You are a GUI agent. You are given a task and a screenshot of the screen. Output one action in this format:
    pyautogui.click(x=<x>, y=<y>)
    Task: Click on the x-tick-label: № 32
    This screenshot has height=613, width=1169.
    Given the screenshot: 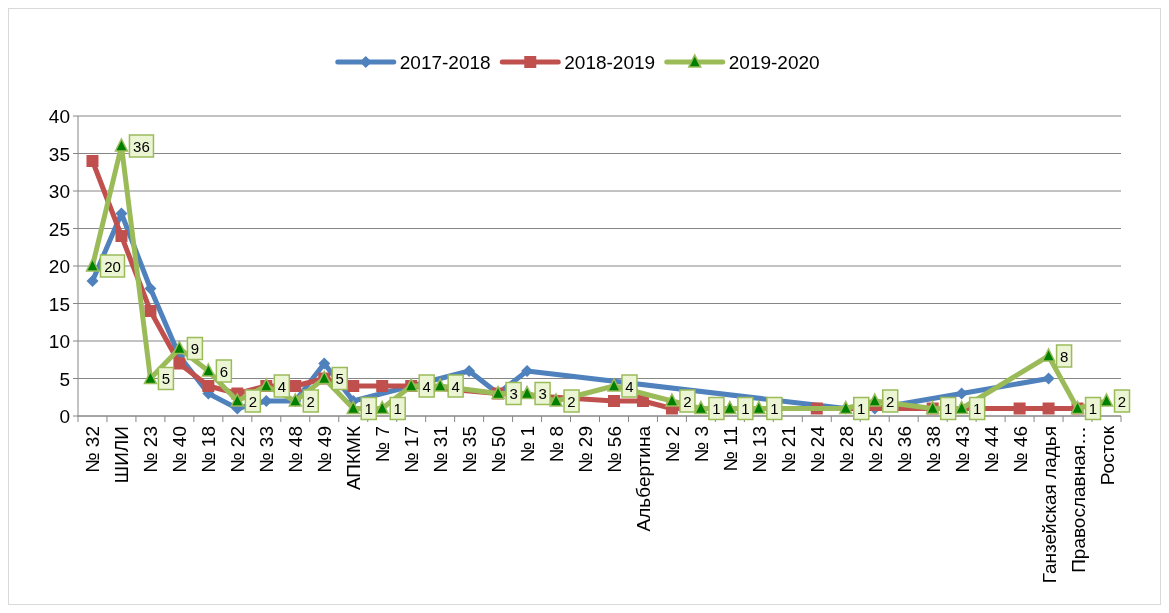 What is the action you would take?
    pyautogui.click(x=93, y=449)
    